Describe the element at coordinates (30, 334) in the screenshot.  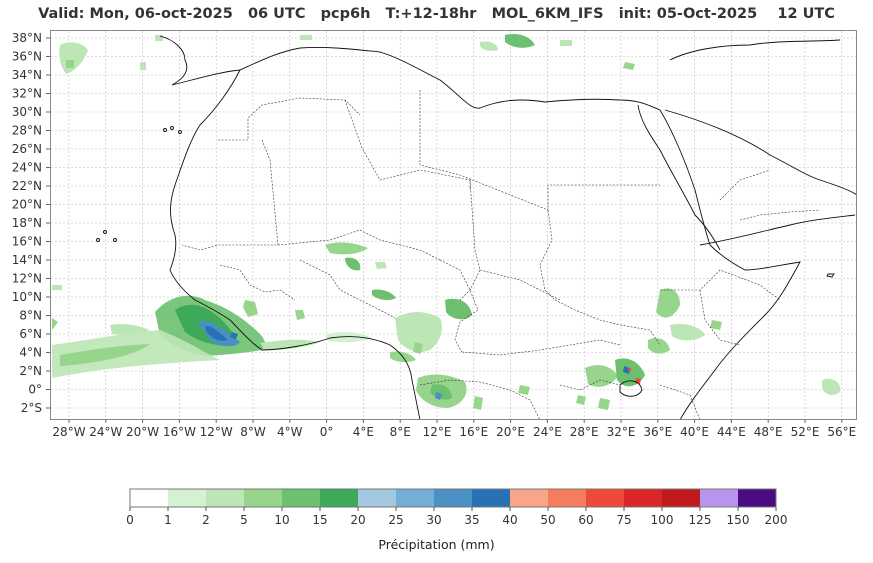
I see `lat-tick-label: 6°N` at that location.